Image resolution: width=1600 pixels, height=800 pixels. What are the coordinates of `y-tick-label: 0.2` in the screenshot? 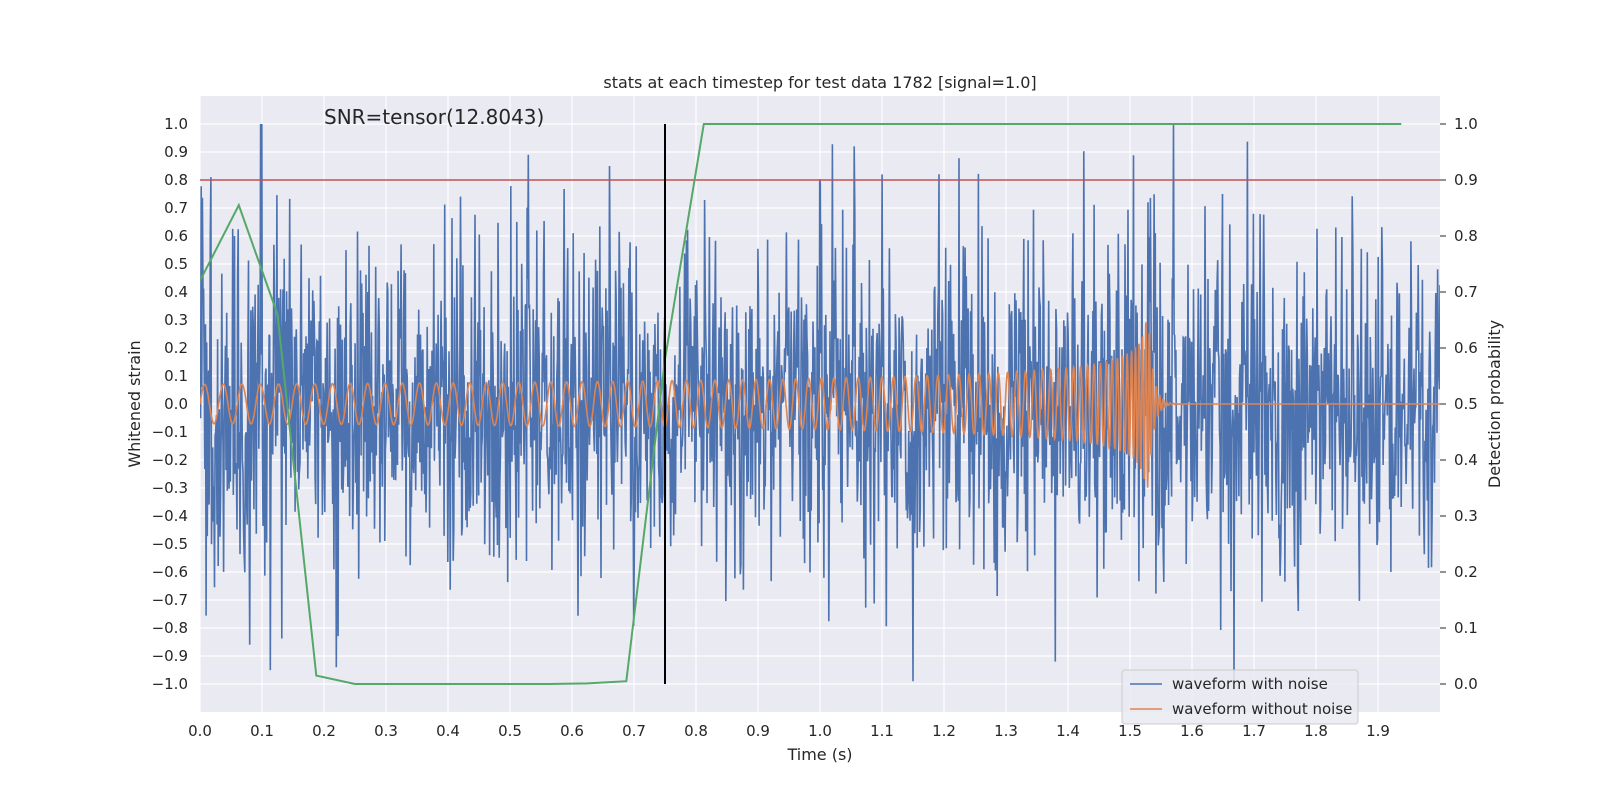 It's located at (176, 348).